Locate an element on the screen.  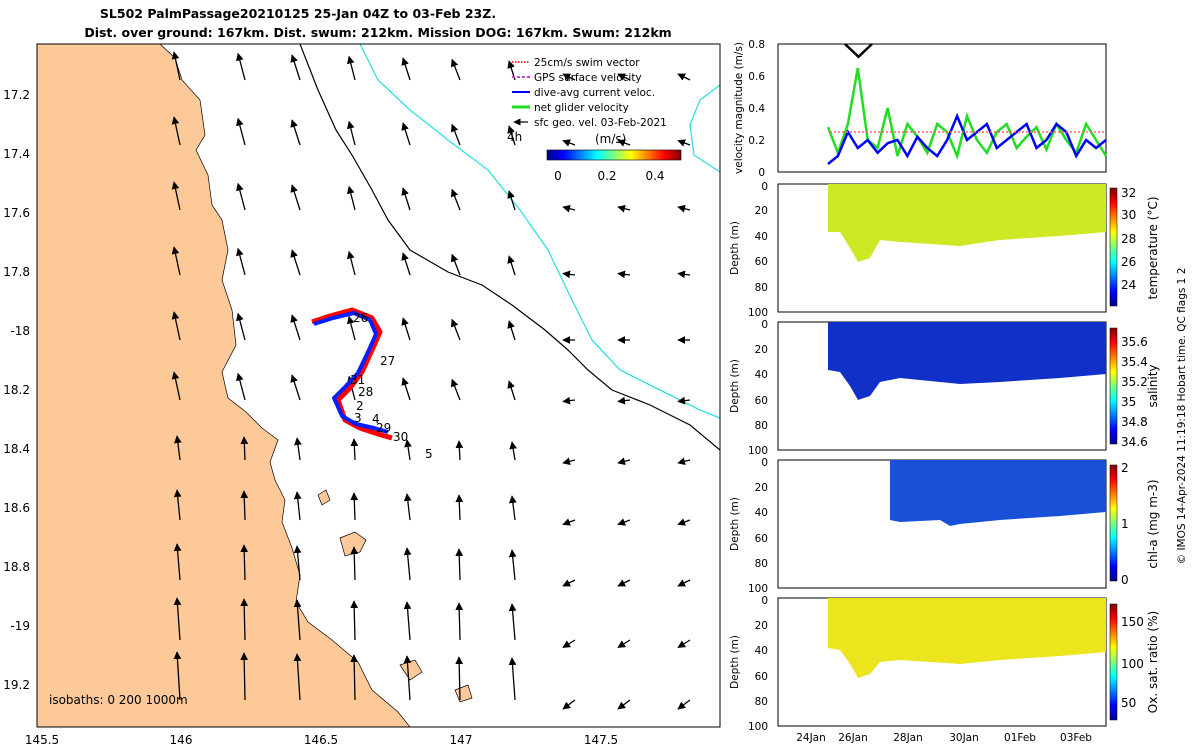
sal-ytick-20: 20 is located at coordinates (761, 350).